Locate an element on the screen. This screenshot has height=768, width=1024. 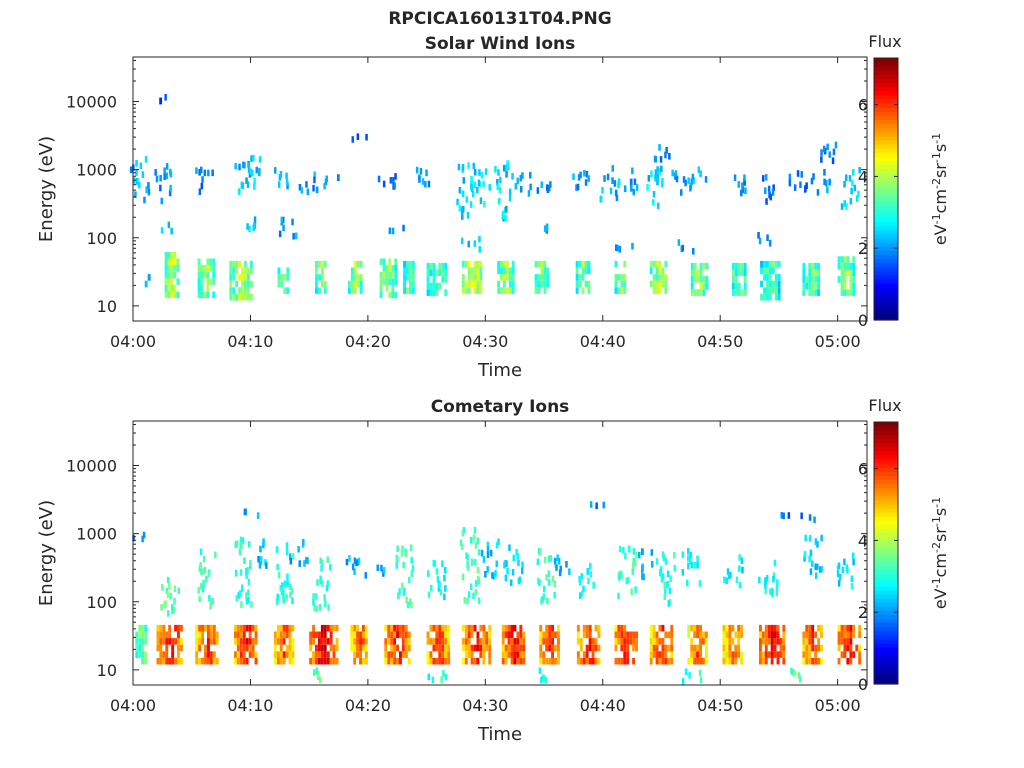
colorbar-tick-label: 2 is located at coordinates (863, 248).